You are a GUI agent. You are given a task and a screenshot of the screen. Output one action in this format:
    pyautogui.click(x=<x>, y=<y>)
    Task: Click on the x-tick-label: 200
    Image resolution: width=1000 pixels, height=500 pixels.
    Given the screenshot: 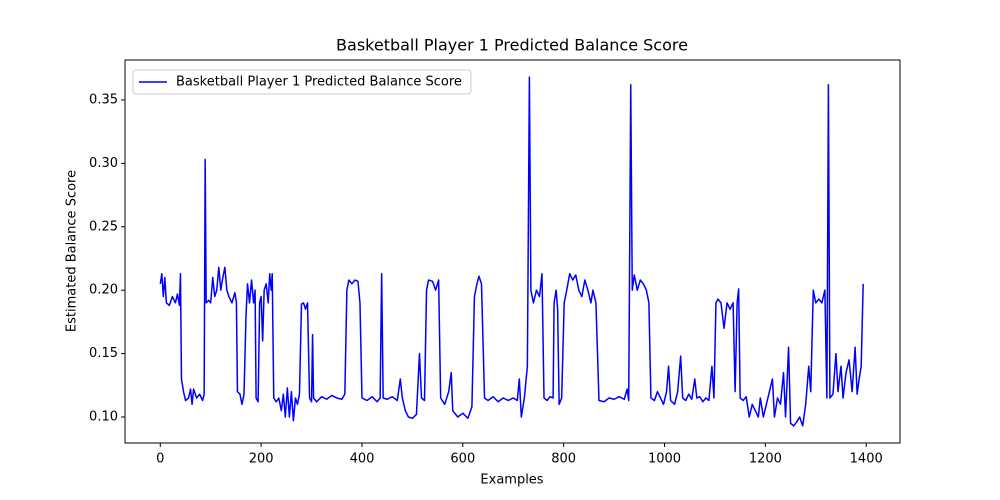 What is the action you would take?
    pyautogui.click(x=261, y=459)
    